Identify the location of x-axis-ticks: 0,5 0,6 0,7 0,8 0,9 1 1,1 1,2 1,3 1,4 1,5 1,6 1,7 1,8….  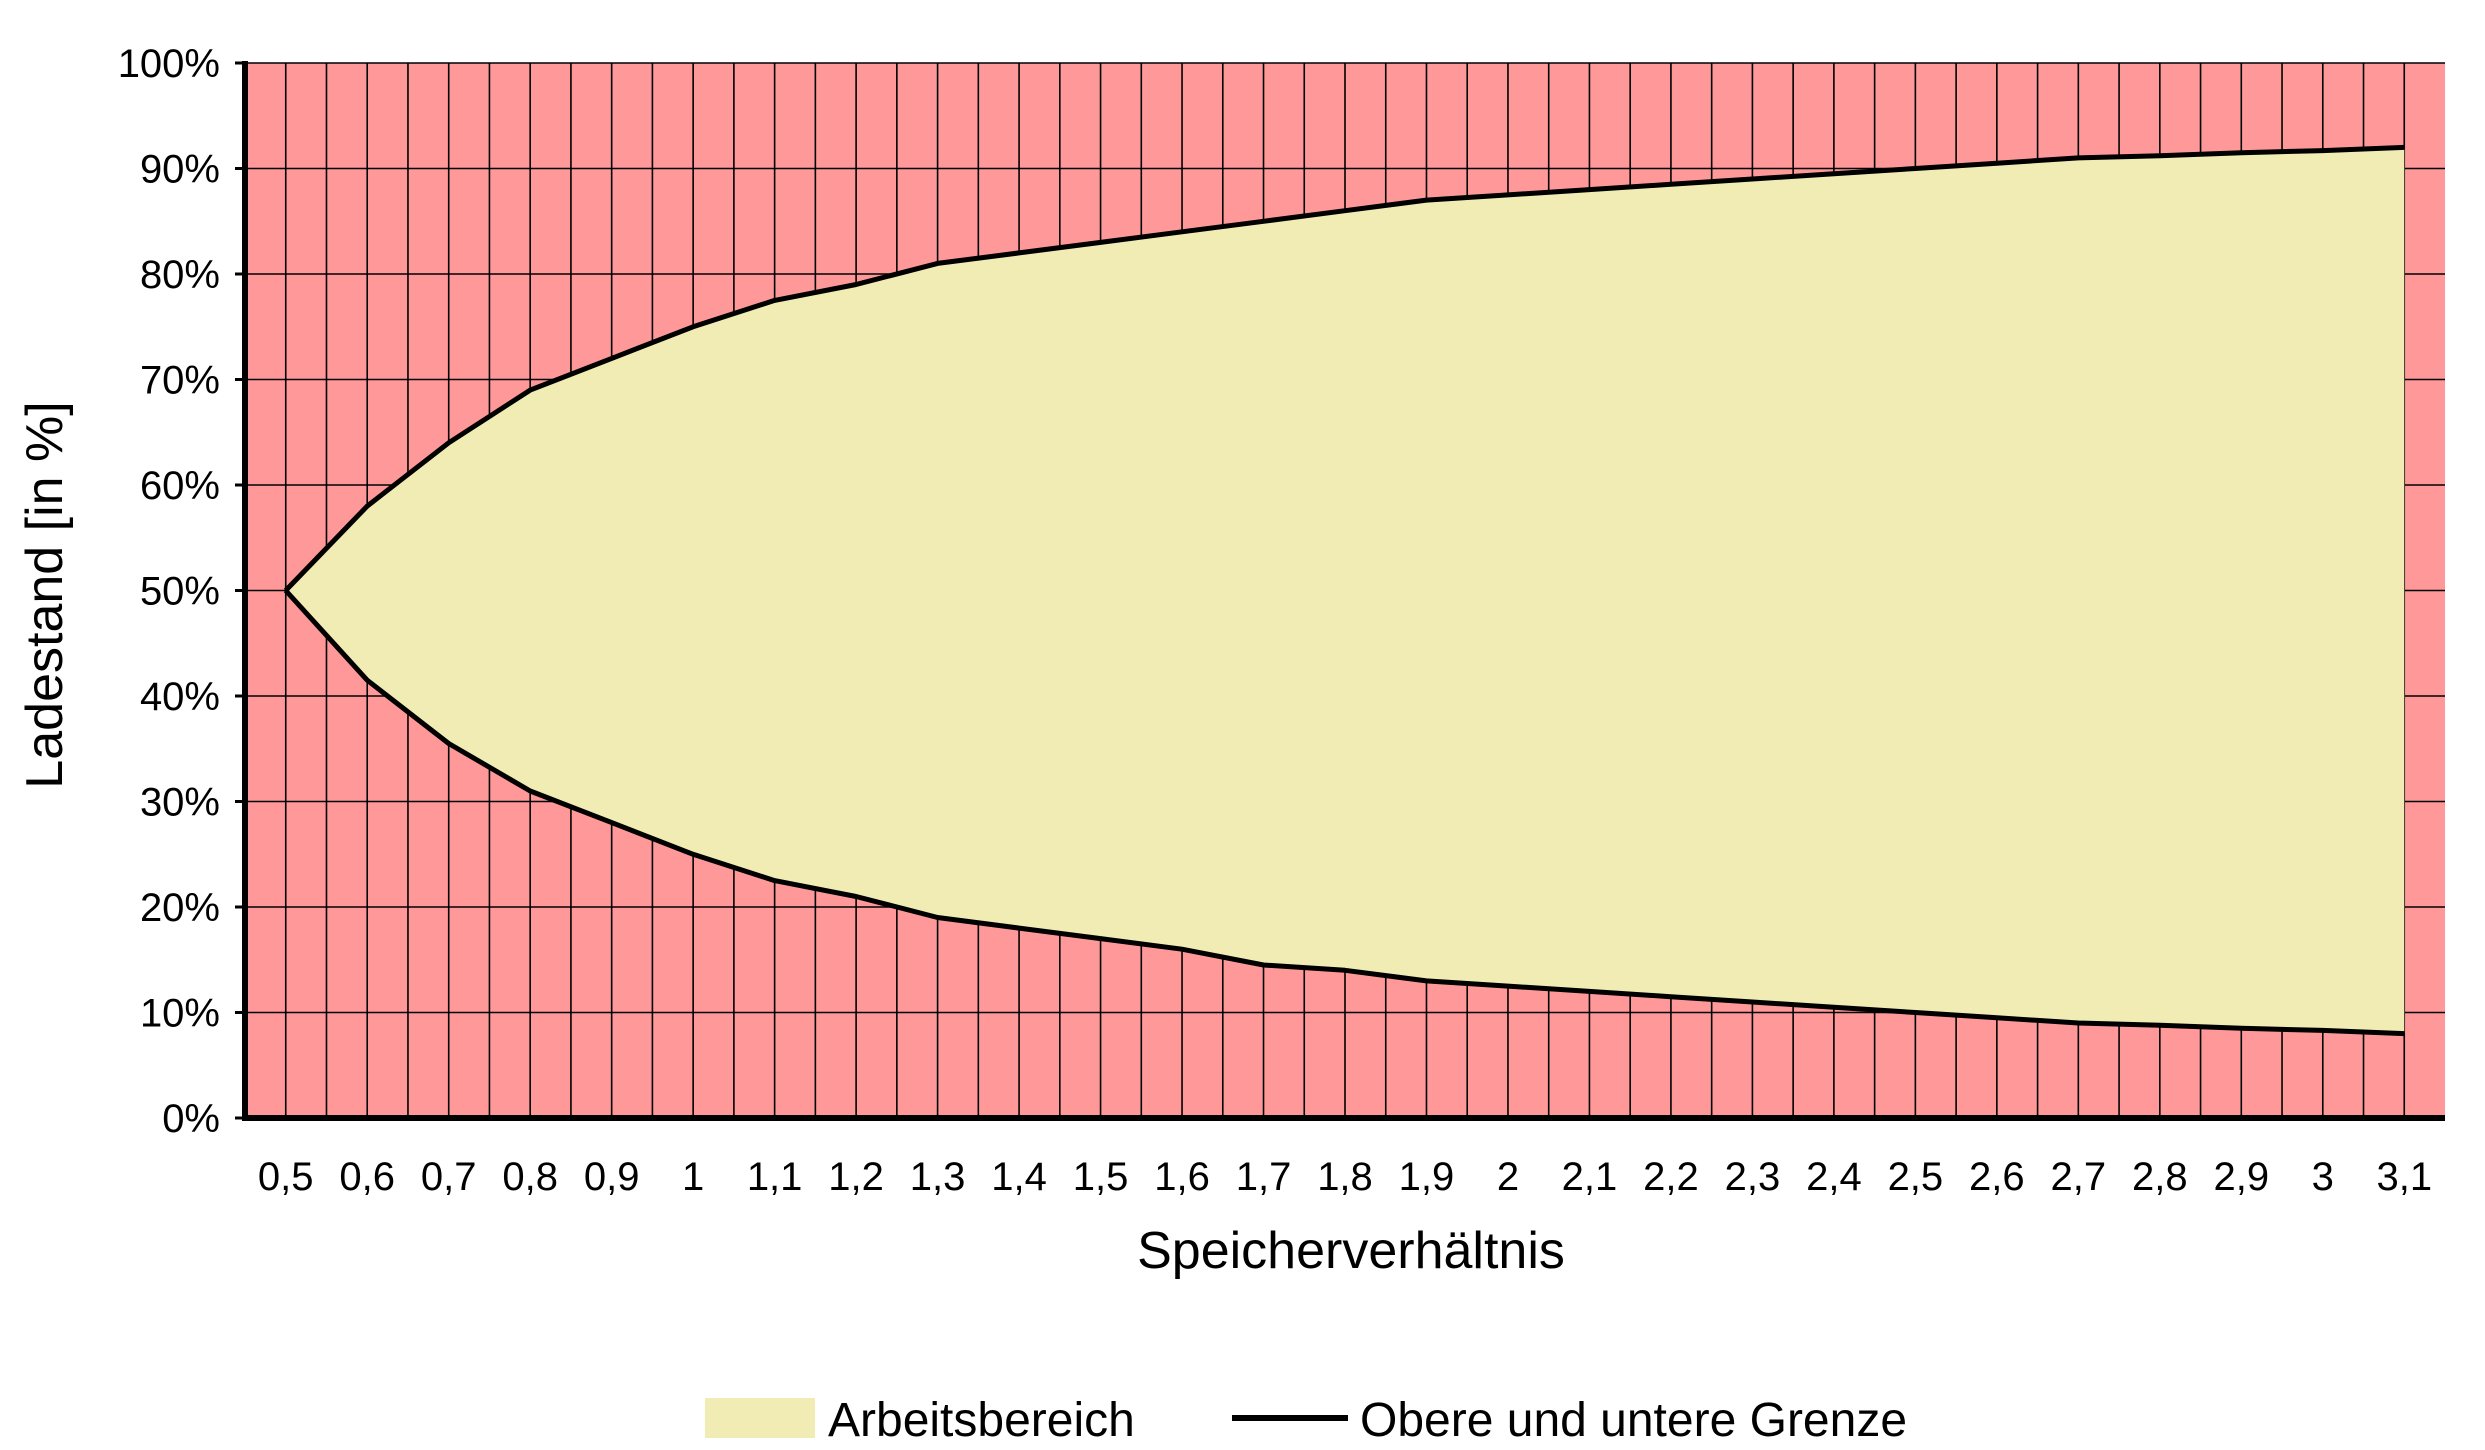
(1345, 1177).